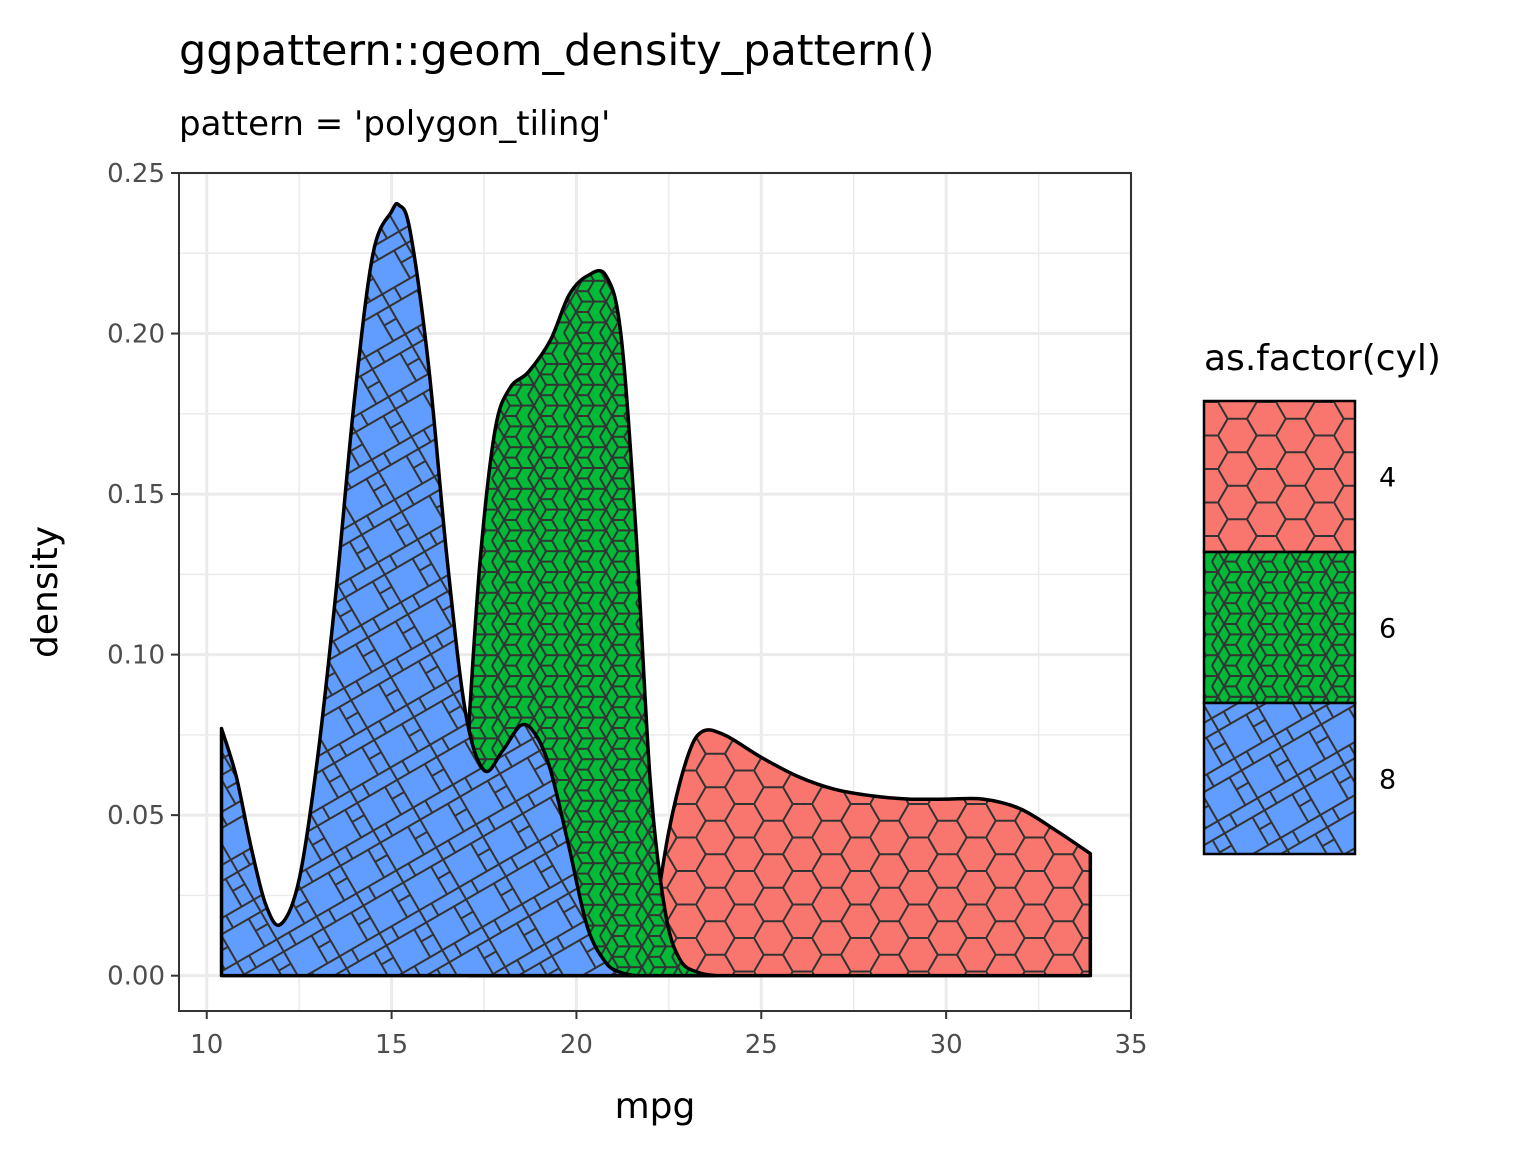 The height and width of the screenshot is (1152, 1536). Describe the element at coordinates (946, 1045) in the screenshot. I see `x-tick-label: 30` at that location.